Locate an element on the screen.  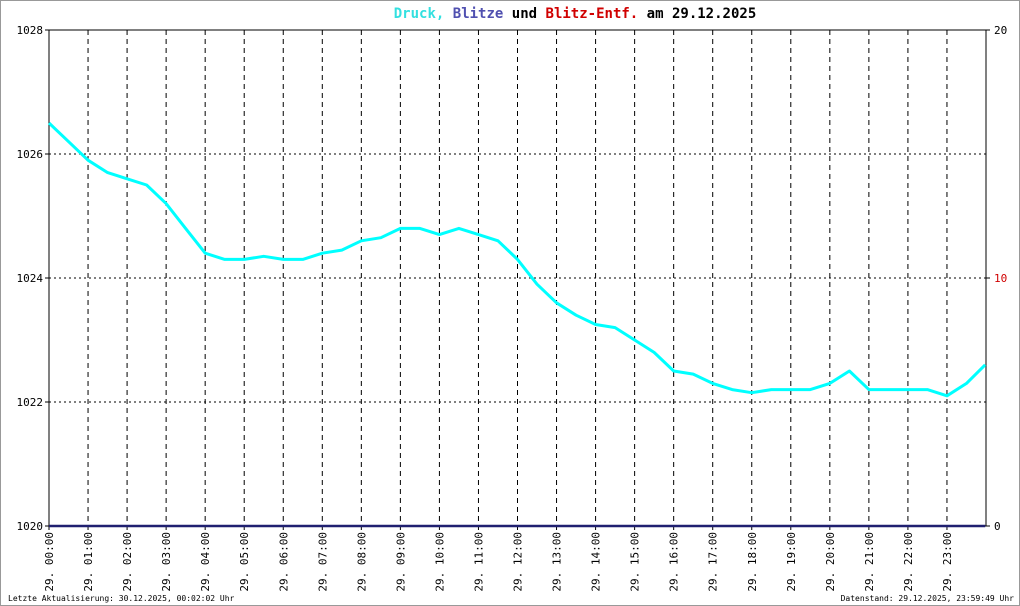
y-tick-label: 1026 is located at coordinates (30, 154).